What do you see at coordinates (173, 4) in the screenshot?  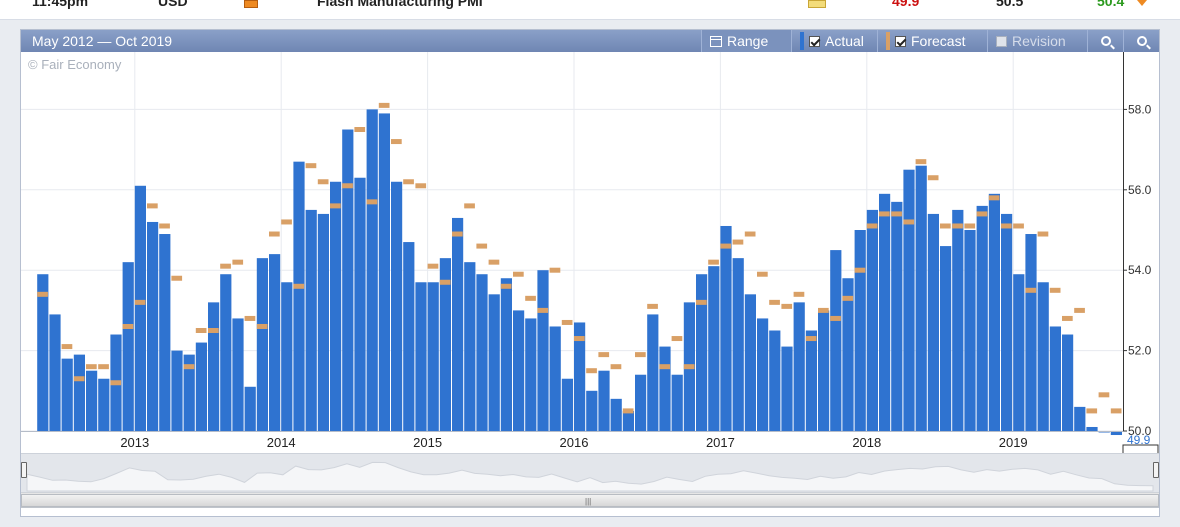 I see `event-currency: USD` at bounding box center [173, 4].